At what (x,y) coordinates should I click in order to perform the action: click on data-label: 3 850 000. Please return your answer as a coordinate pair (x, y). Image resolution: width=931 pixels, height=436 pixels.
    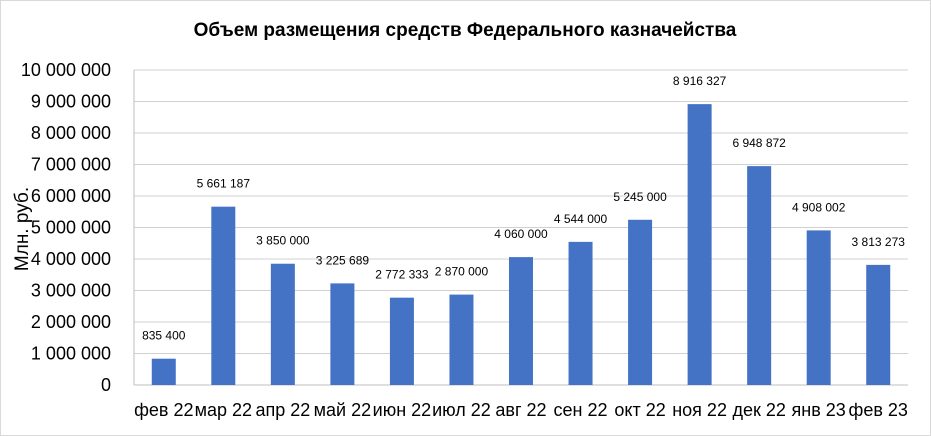
    Looking at the image, I should click on (283, 241).